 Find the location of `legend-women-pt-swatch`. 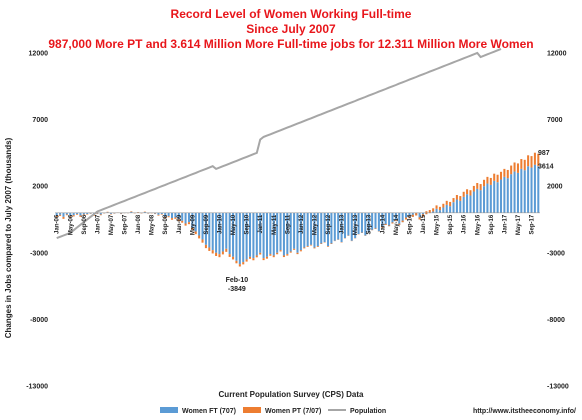

legend-women-pt-swatch is located at coordinates (252, 410).